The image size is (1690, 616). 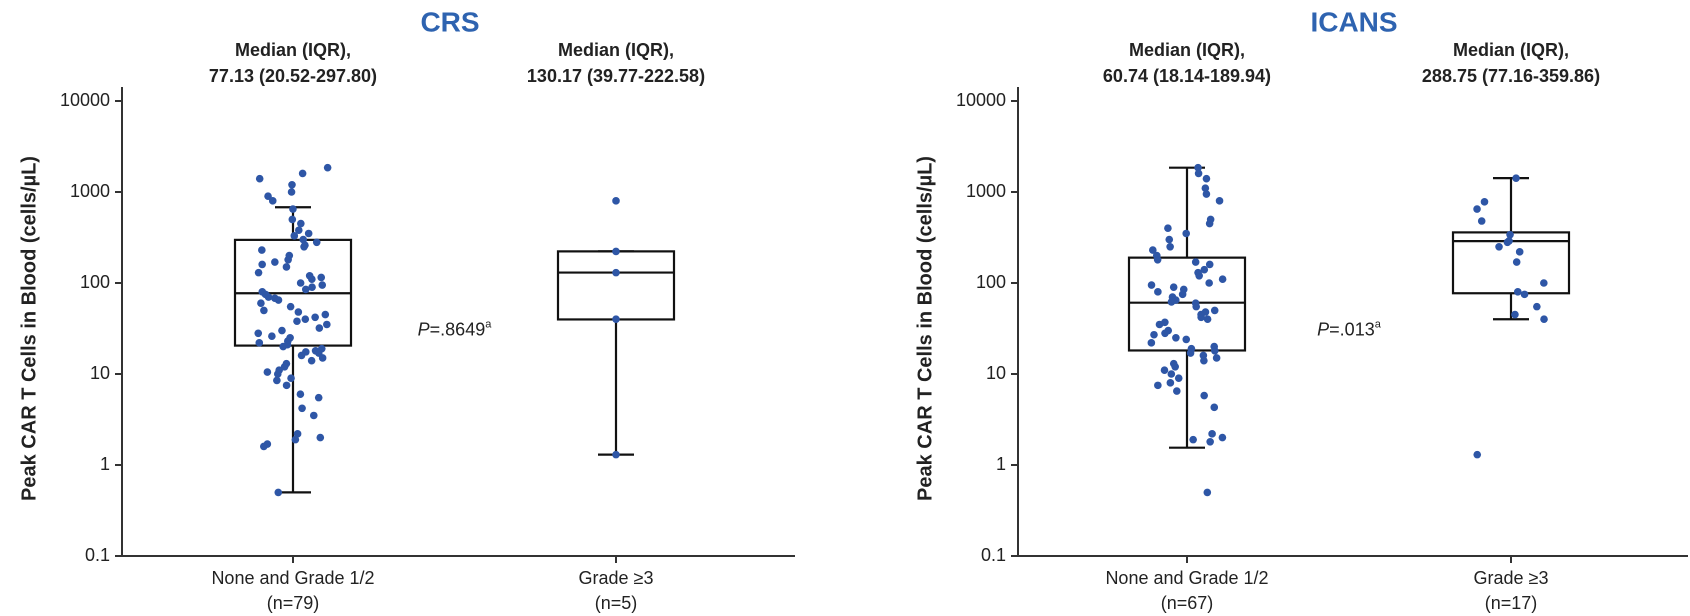 I want to click on p-value: P=.013a, so click(x=1349, y=328).